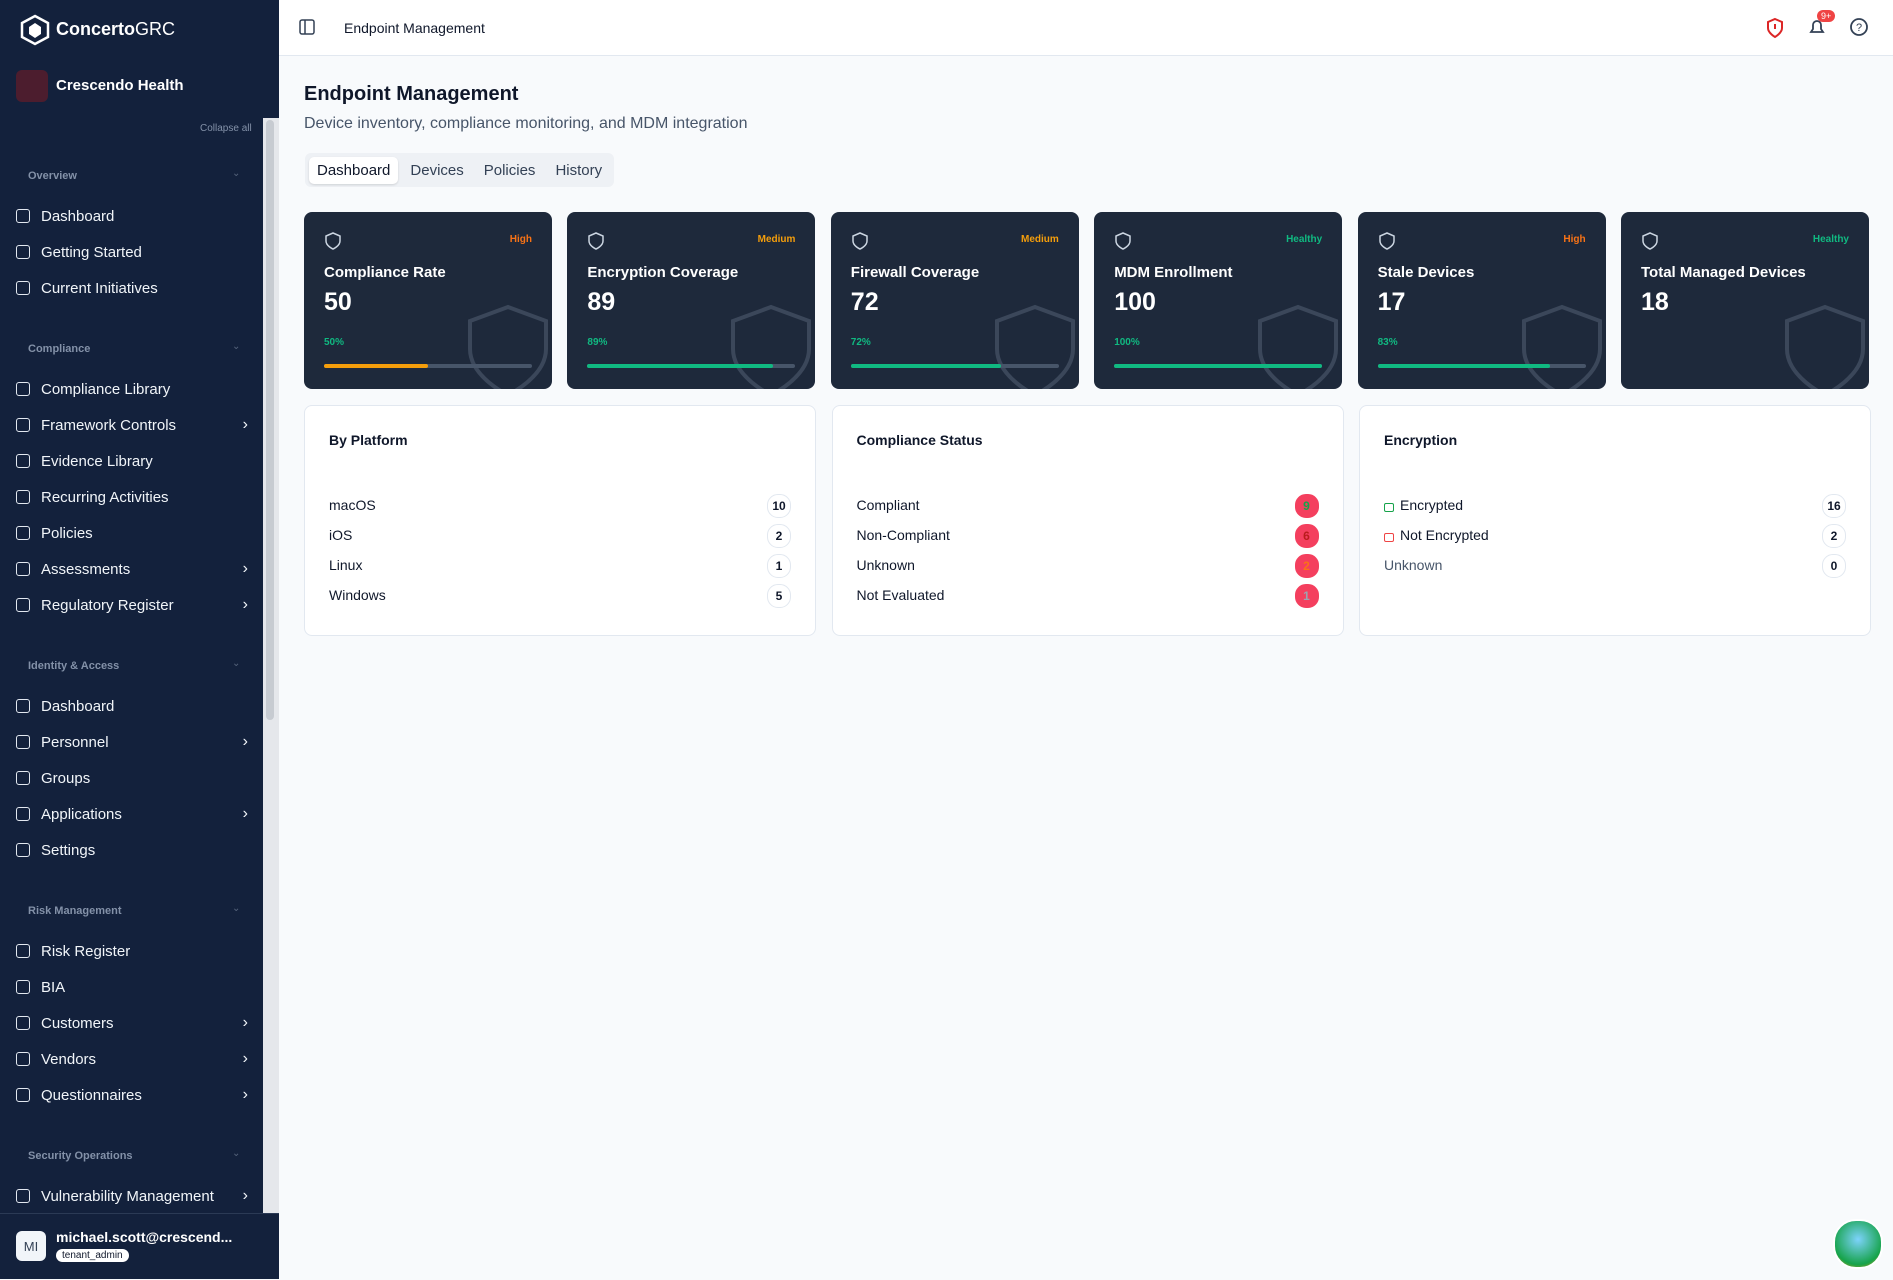  I want to click on stat-card: Medium Encryption Coverage 89 89%, so click(691, 300).